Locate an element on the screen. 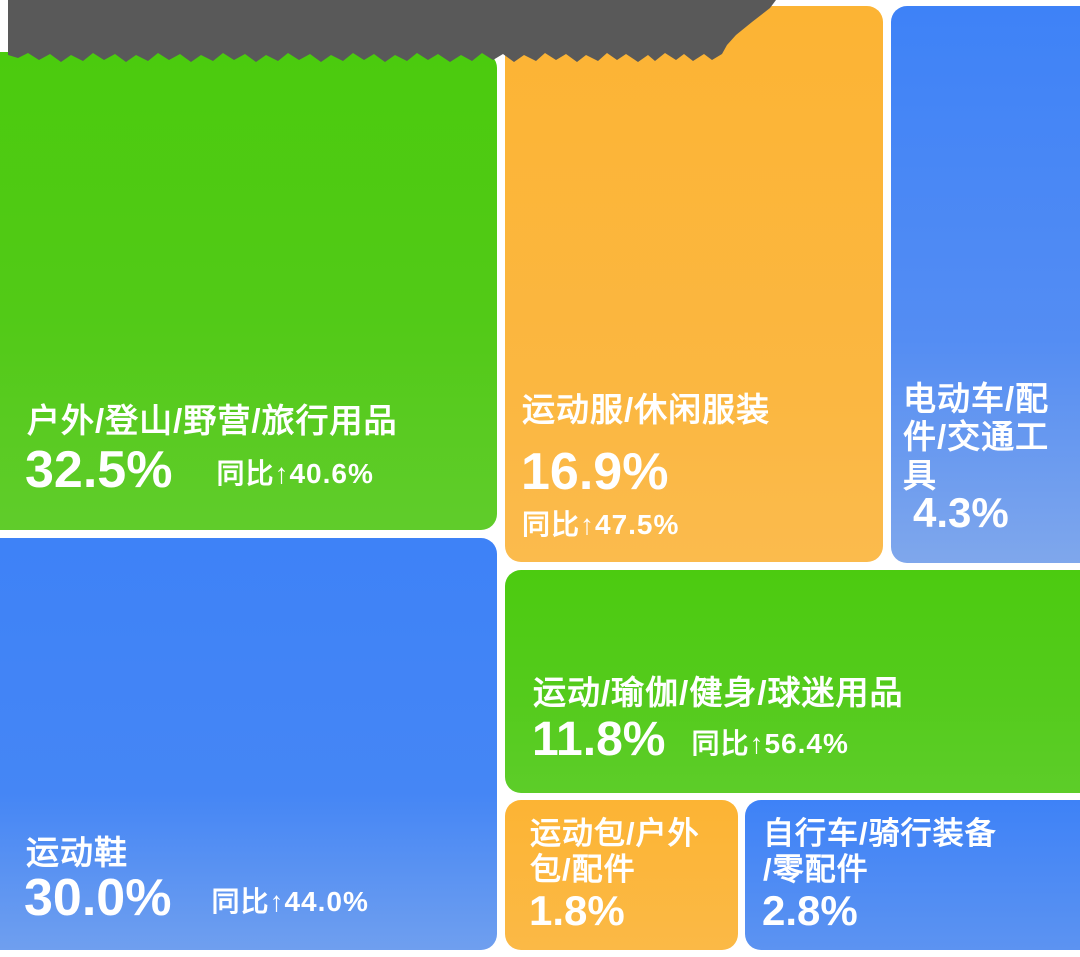  tile-share-pct: 1.8% is located at coordinates (577, 910).